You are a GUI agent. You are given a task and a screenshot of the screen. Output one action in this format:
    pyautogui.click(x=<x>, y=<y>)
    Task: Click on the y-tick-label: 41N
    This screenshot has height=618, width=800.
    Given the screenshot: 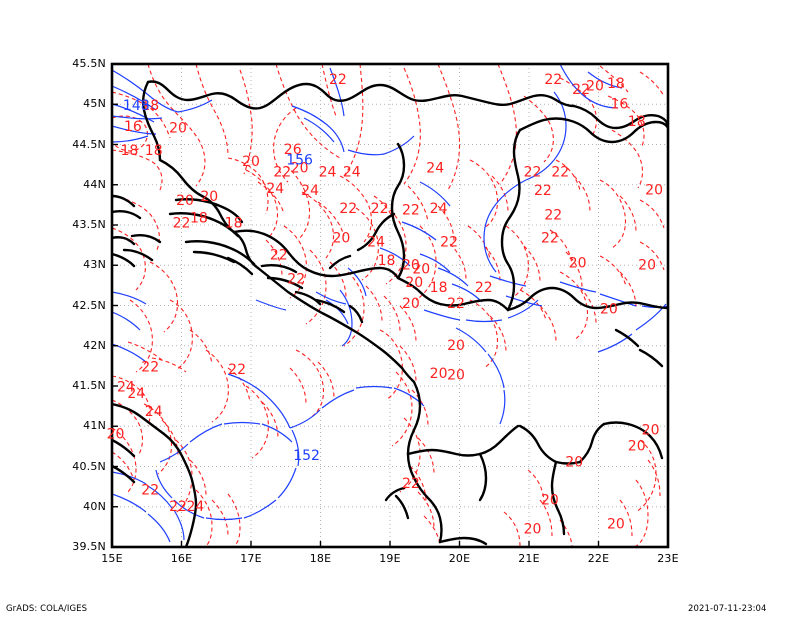 What is the action you would take?
    pyautogui.click(x=94, y=426)
    